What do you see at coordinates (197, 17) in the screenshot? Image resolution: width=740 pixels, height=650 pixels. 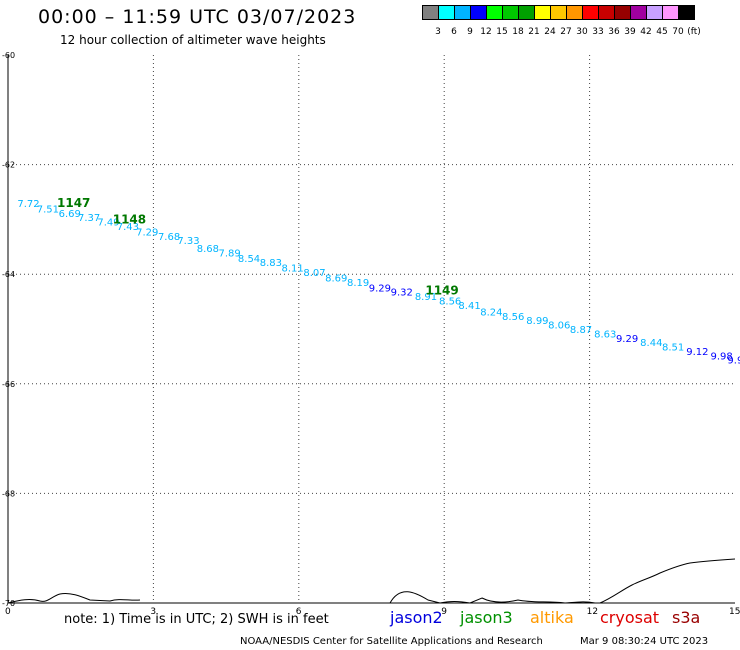 I see `map-title: 00:00 – 11:59 UTC 03/07/2023` at bounding box center [197, 17].